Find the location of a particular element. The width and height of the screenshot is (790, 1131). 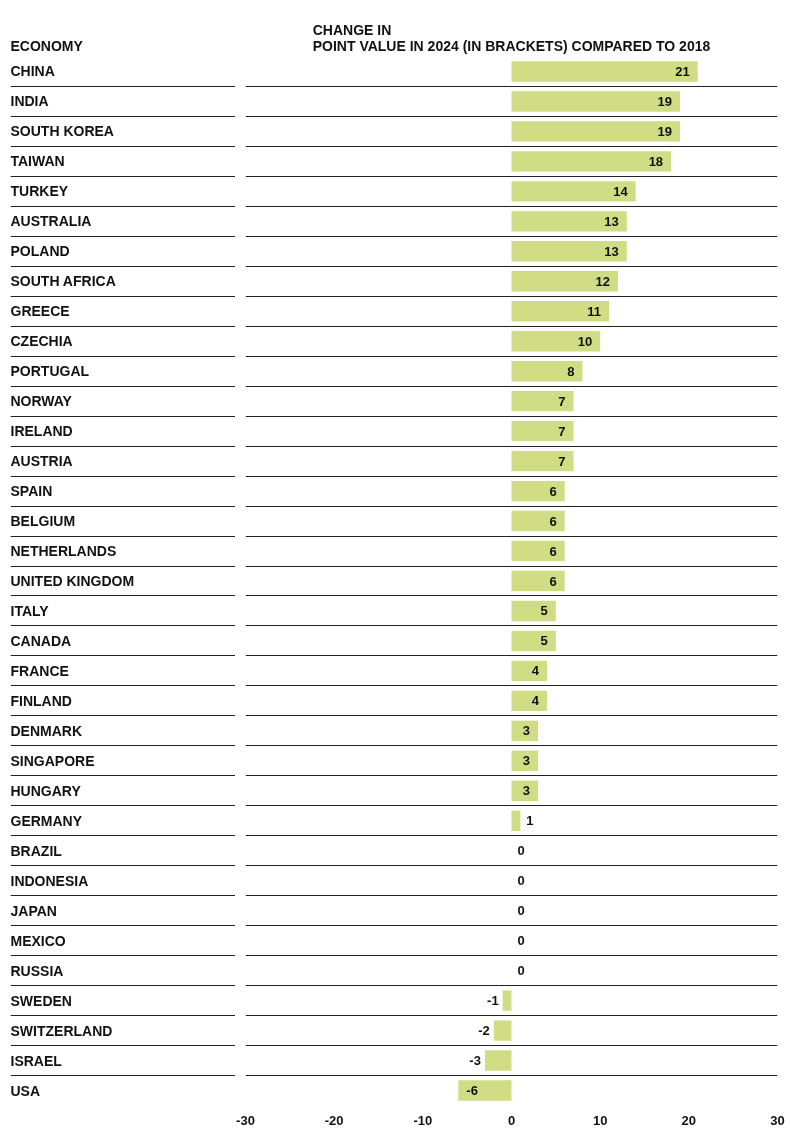

y-tick-label: AUSTRALIA is located at coordinates (51, 221).